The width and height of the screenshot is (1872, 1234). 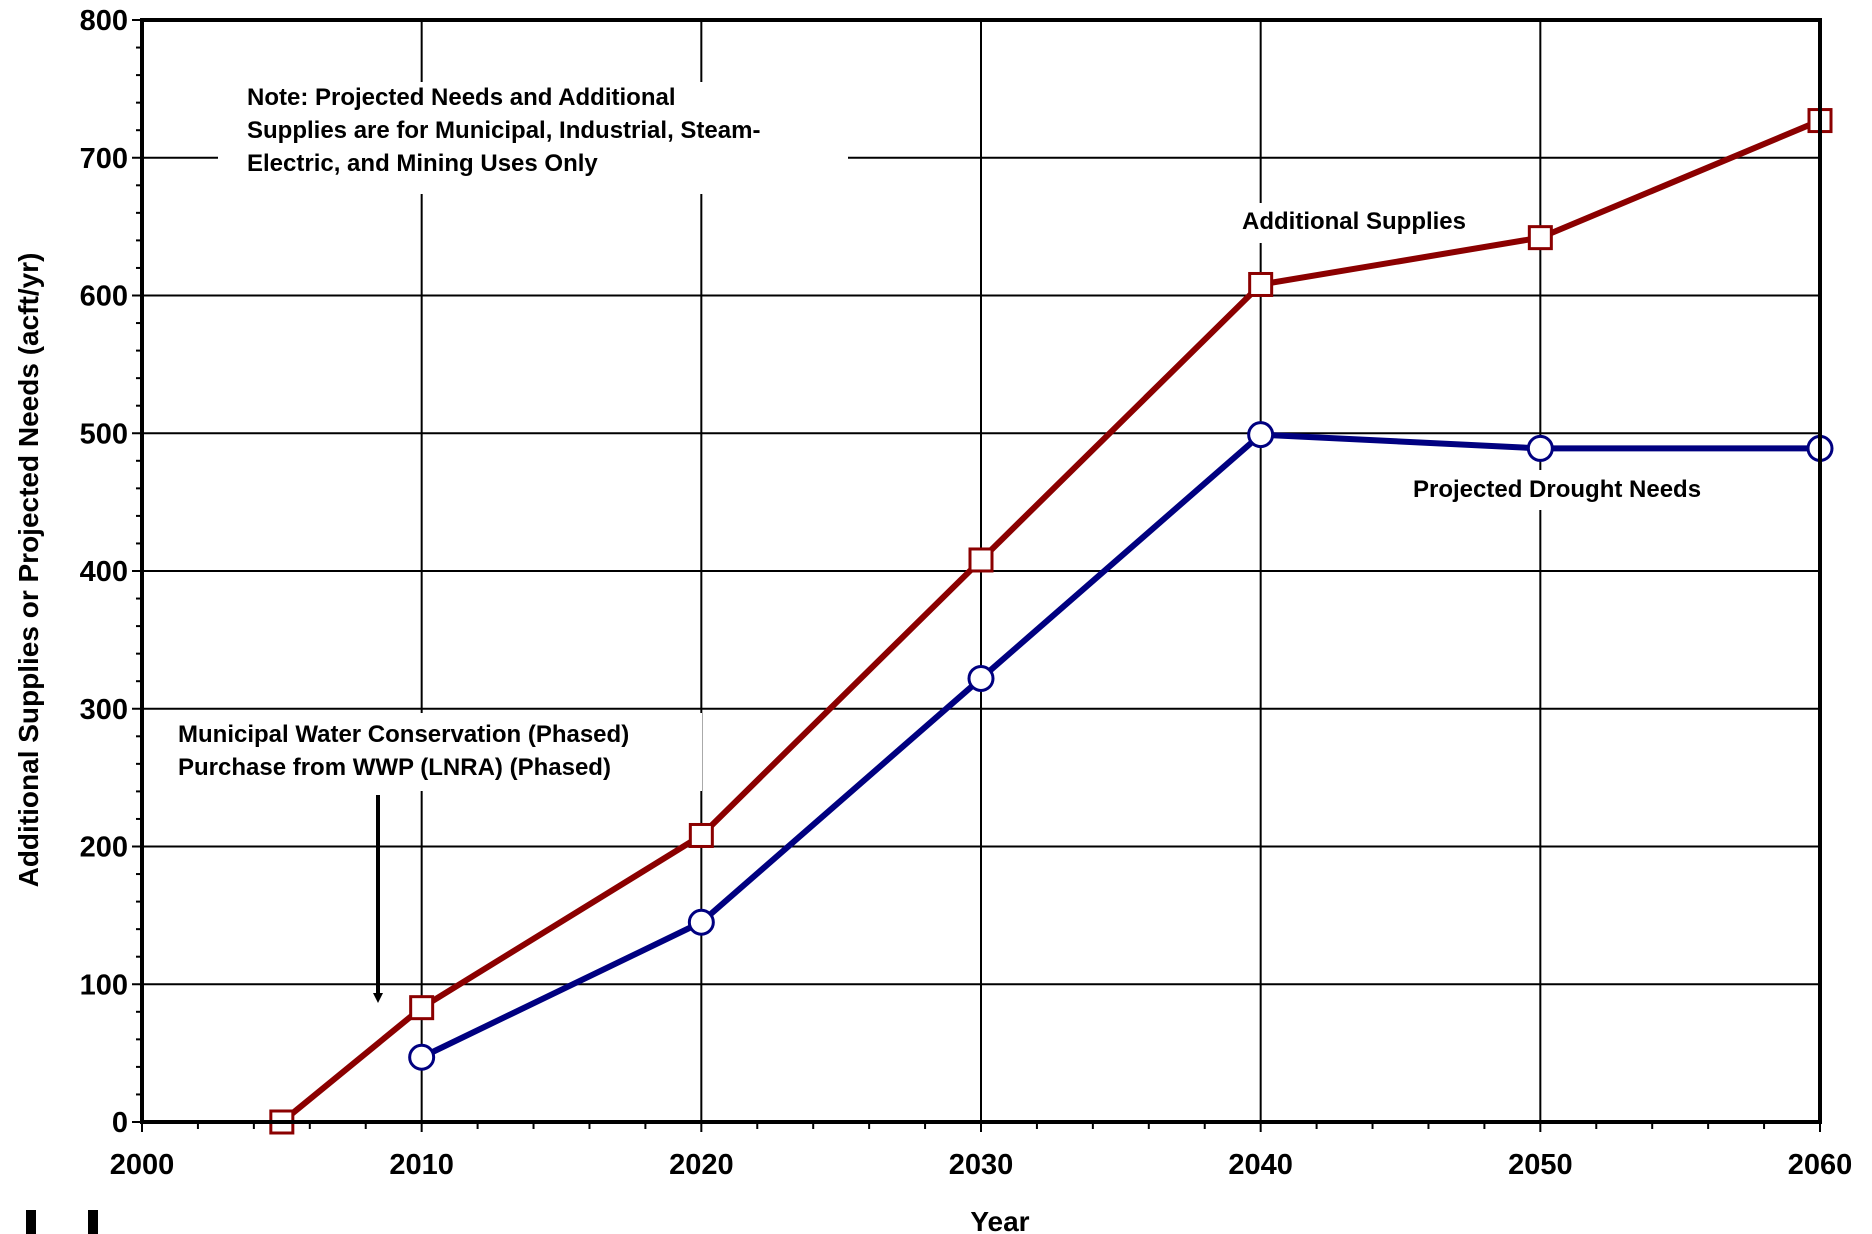 What do you see at coordinates (1820, 1165) in the screenshot?
I see `x-tick-label: 2060` at bounding box center [1820, 1165].